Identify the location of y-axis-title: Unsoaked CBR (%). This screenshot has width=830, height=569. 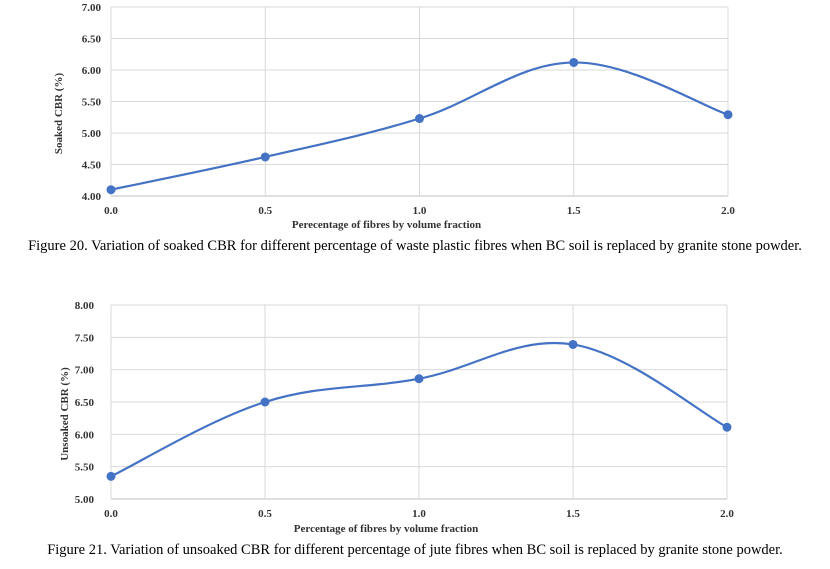
(65, 414).